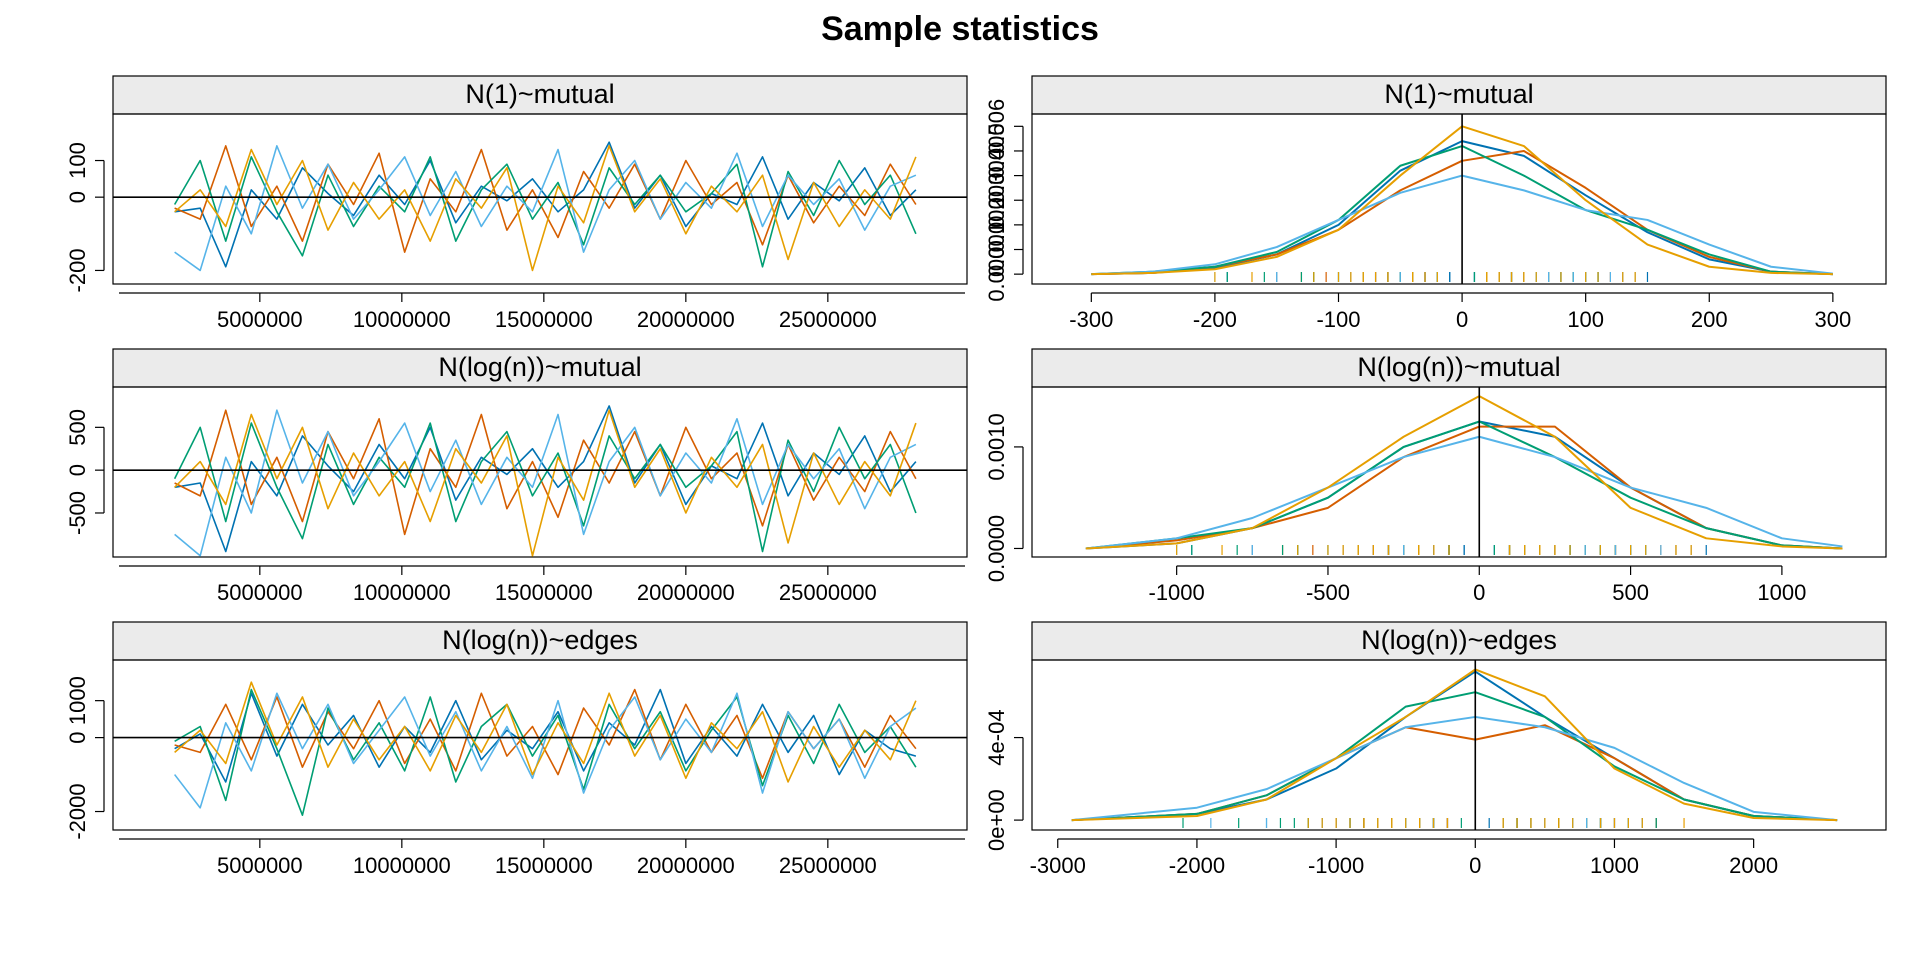 The width and height of the screenshot is (1920, 960). I want to click on y-tick-label: 0.006, so click(996, 126).